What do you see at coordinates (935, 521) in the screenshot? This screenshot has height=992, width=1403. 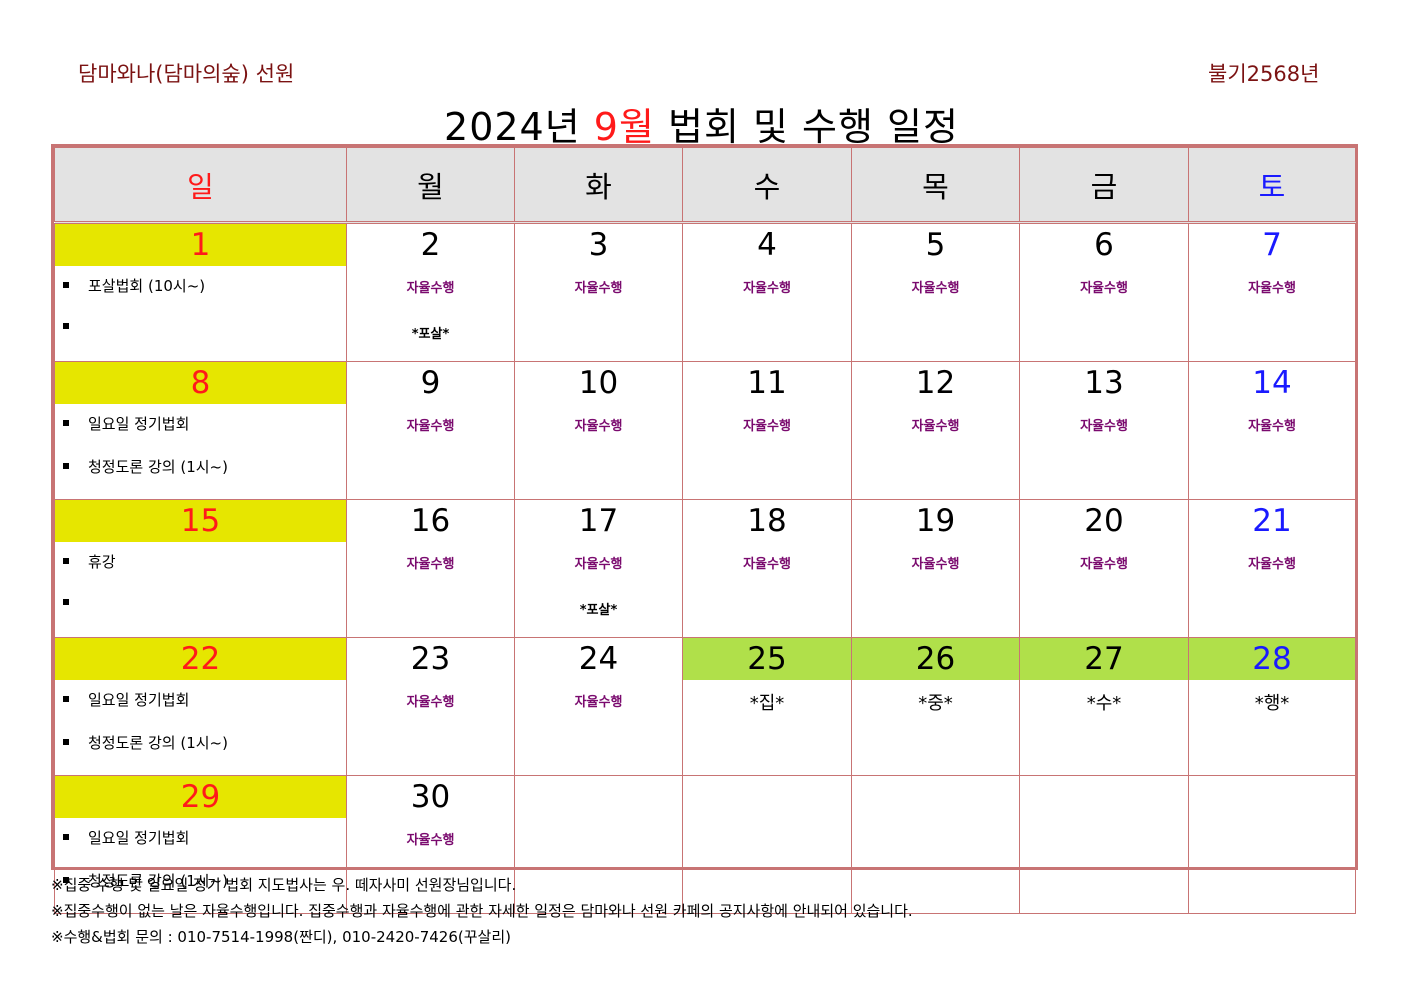 I see `day-number: 19` at bounding box center [935, 521].